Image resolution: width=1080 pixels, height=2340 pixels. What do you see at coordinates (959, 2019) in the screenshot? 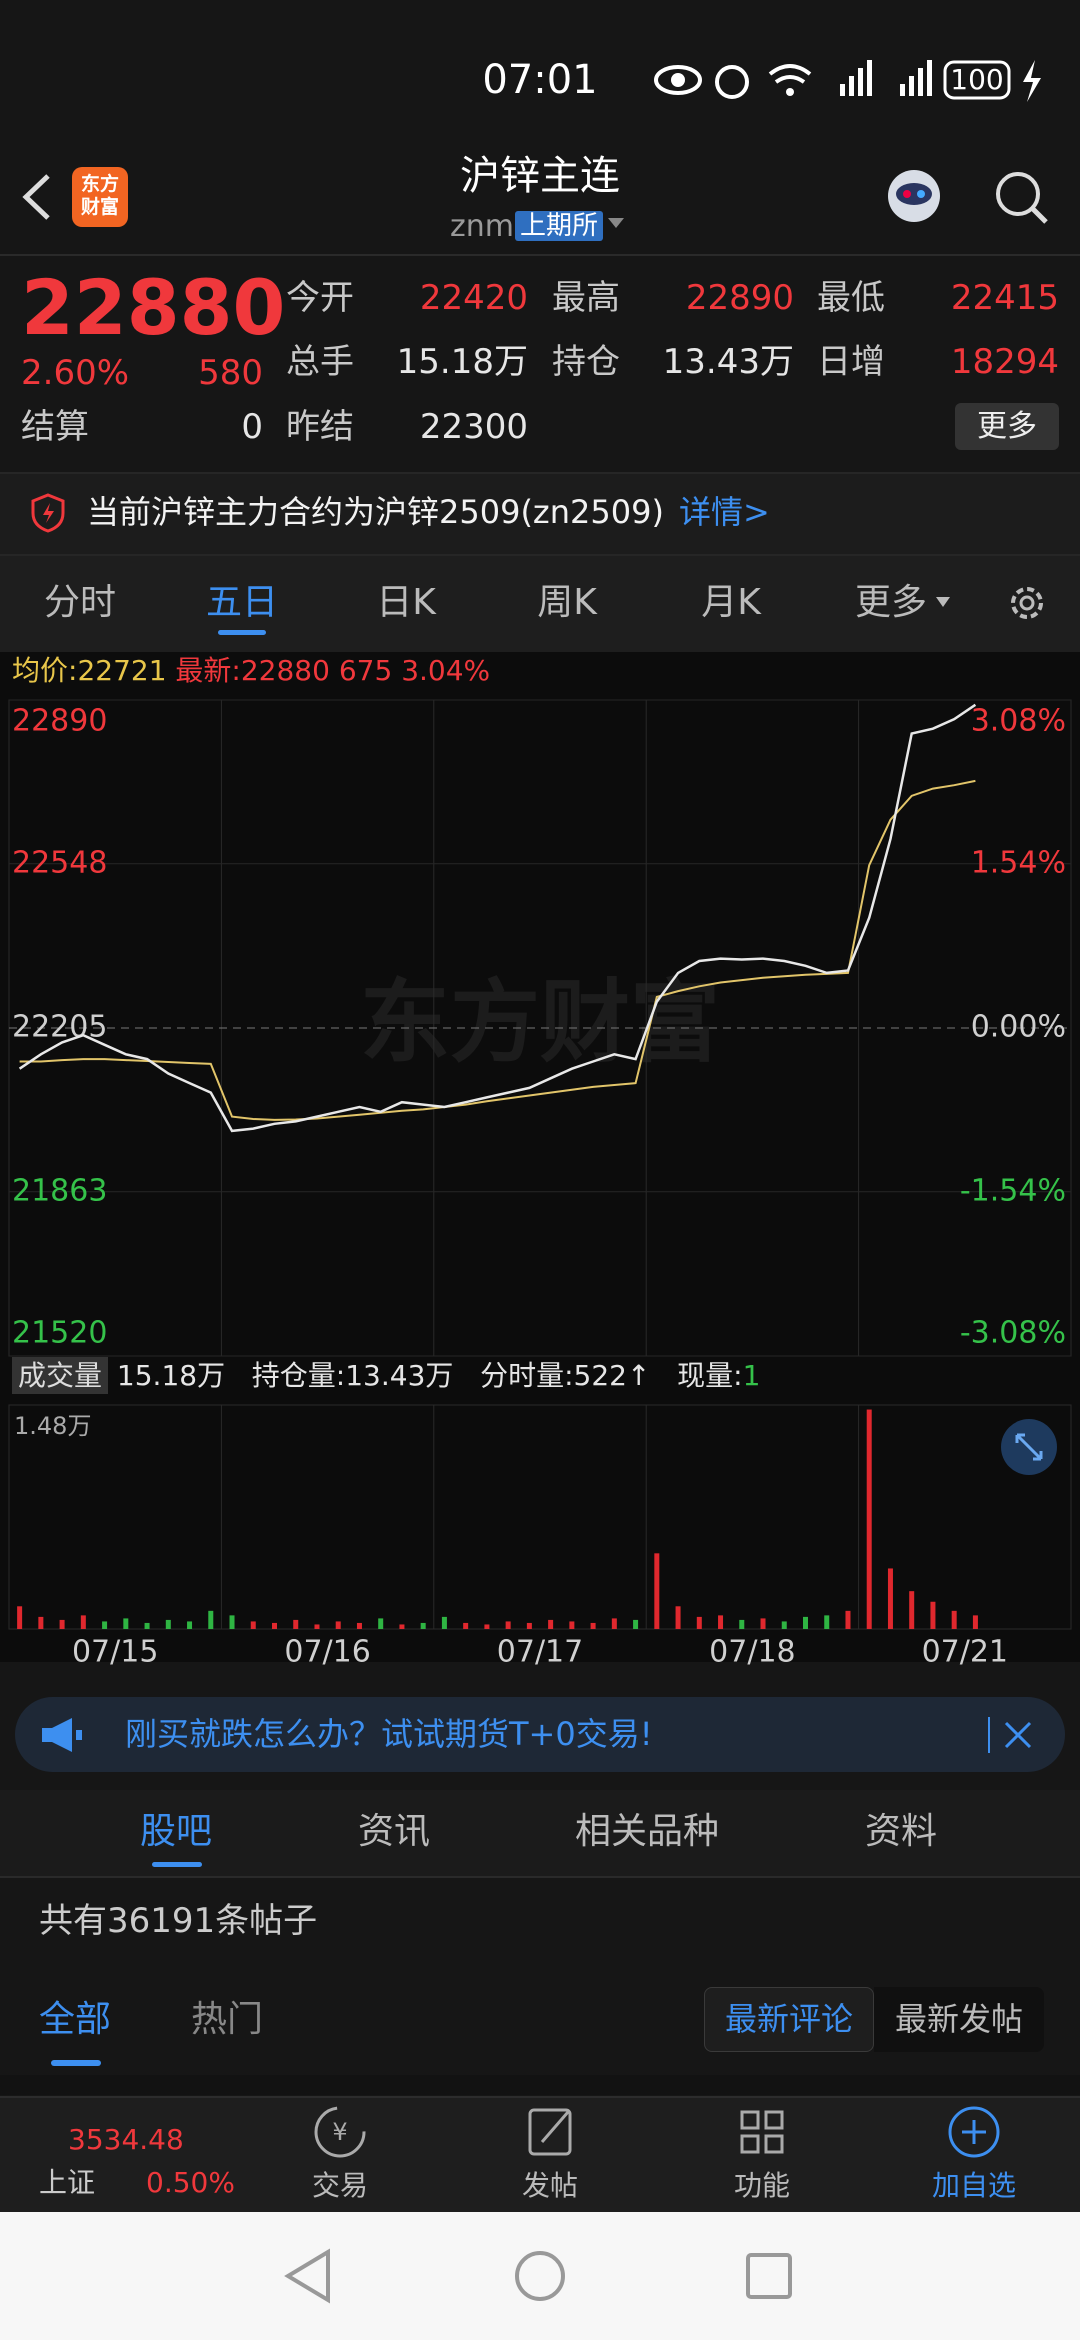
I see `sort: 最新发帖` at bounding box center [959, 2019].